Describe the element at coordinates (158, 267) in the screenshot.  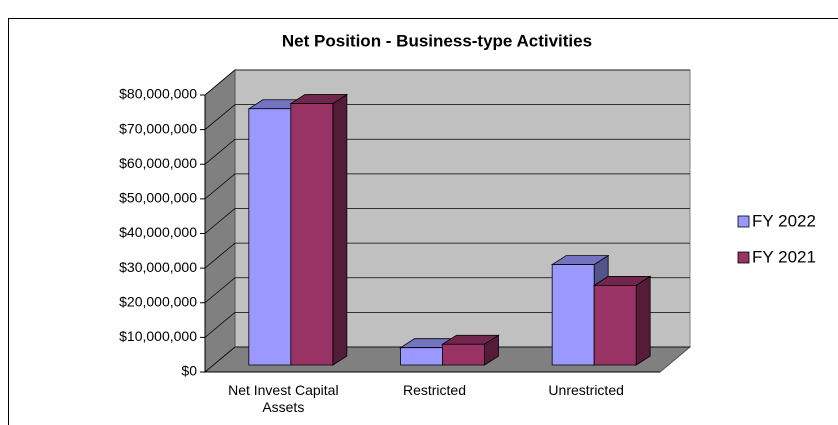
I see `y-tick-label: $30,000,000` at that location.